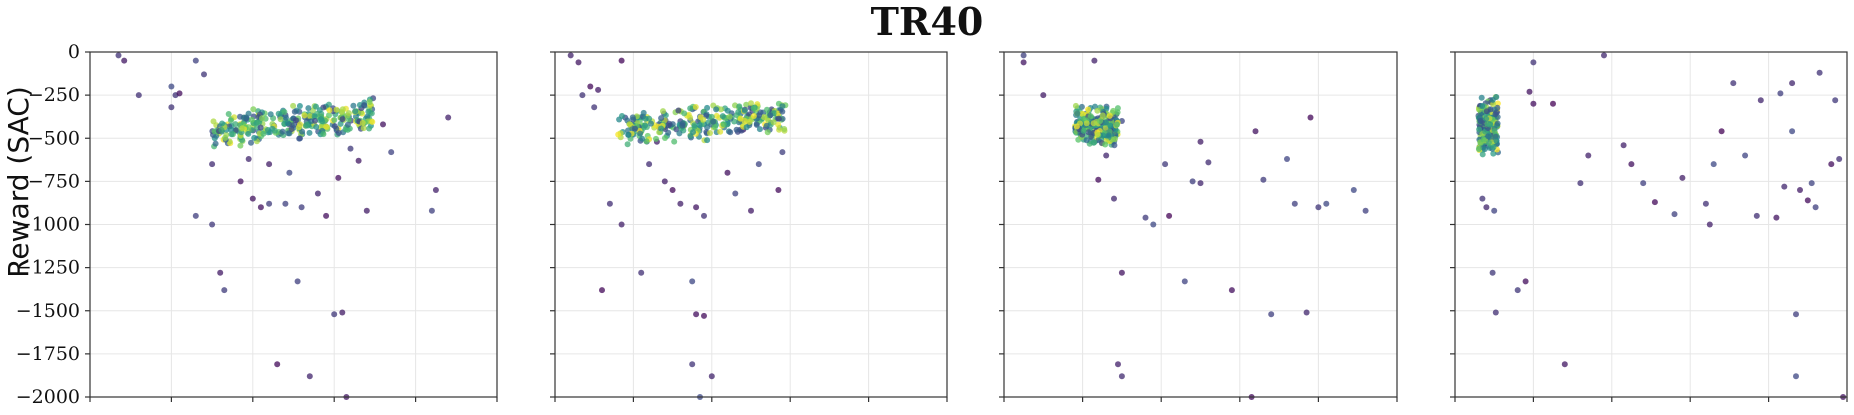 This screenshot has width=1854, height=415. What do you see at coordinates (48, 311) in the screenshot?
I see `y-tick-label: −1500` at bounding box center [48, 311].